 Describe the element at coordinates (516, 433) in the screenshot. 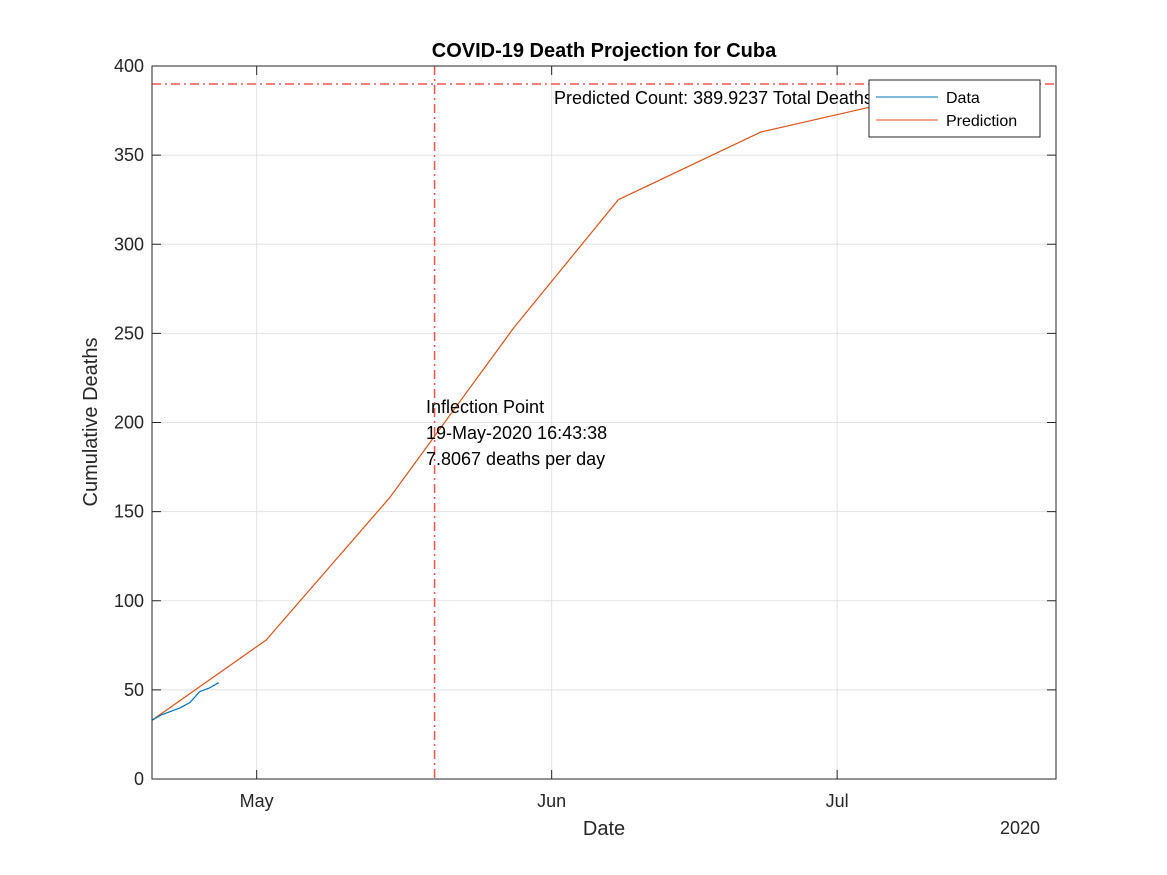

I see `inflection-date-annotation: 19-May-2020 16:43:38` at that location.